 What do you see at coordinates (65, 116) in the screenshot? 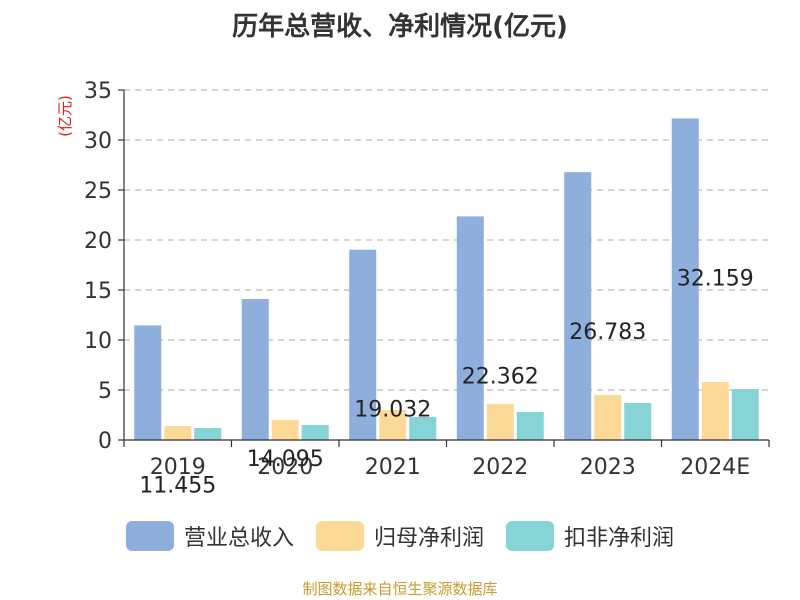
I see `y-axis-label: (亿元)` at bounding box center [65, 116].